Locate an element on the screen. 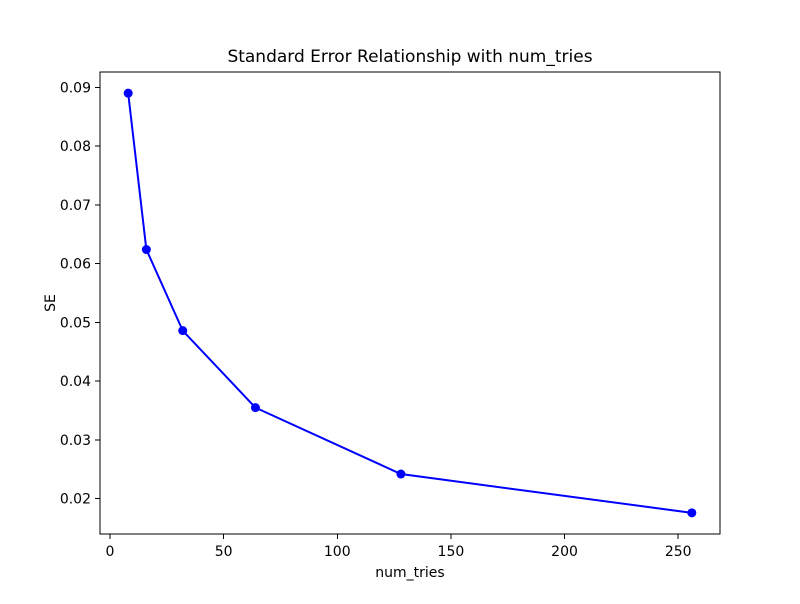 This screenshot has height=604, width=800. y-tick-label: 0.05 is located at coordinates (75, 323).